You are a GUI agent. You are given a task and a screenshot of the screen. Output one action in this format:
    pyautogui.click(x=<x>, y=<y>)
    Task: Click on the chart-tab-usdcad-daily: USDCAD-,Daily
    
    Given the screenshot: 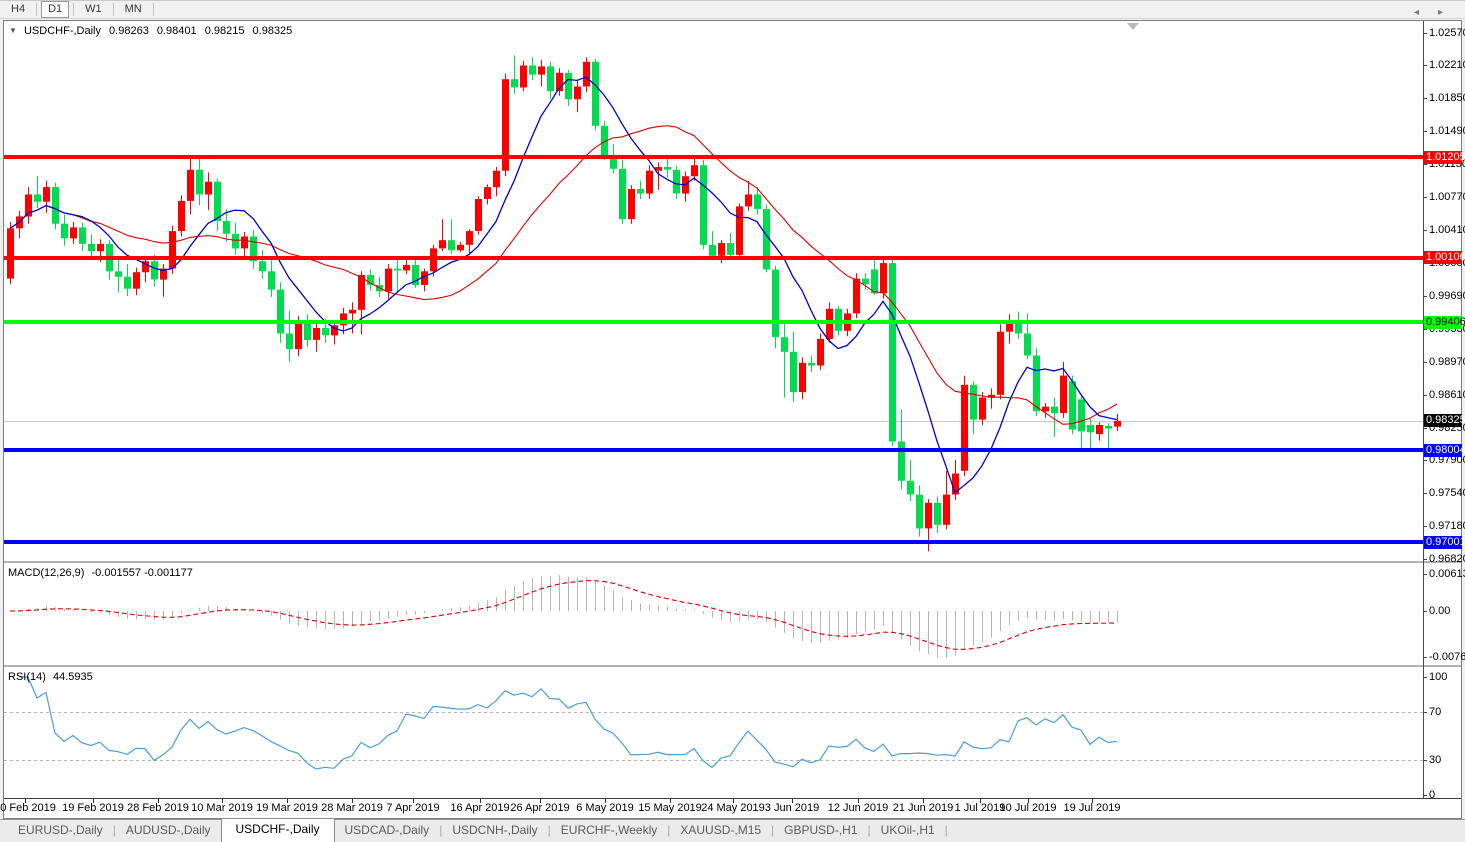 What is the action you would take?
    pyautogui.click(x=387, y=830)
    